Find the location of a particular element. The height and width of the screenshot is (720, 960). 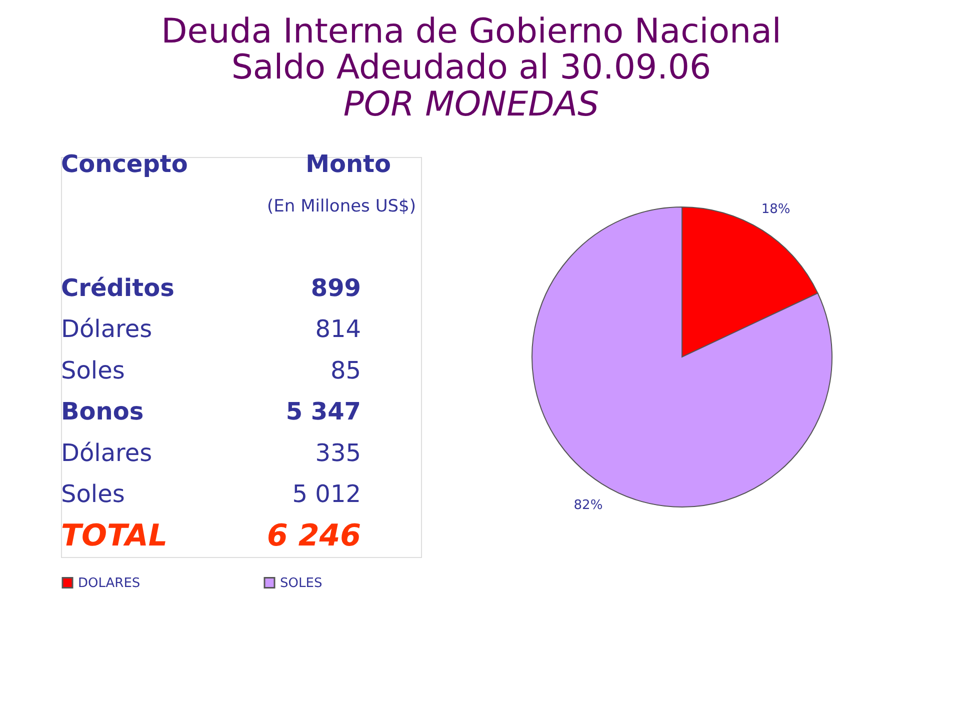

data-label: 814 is located at coordinates (338, 329).